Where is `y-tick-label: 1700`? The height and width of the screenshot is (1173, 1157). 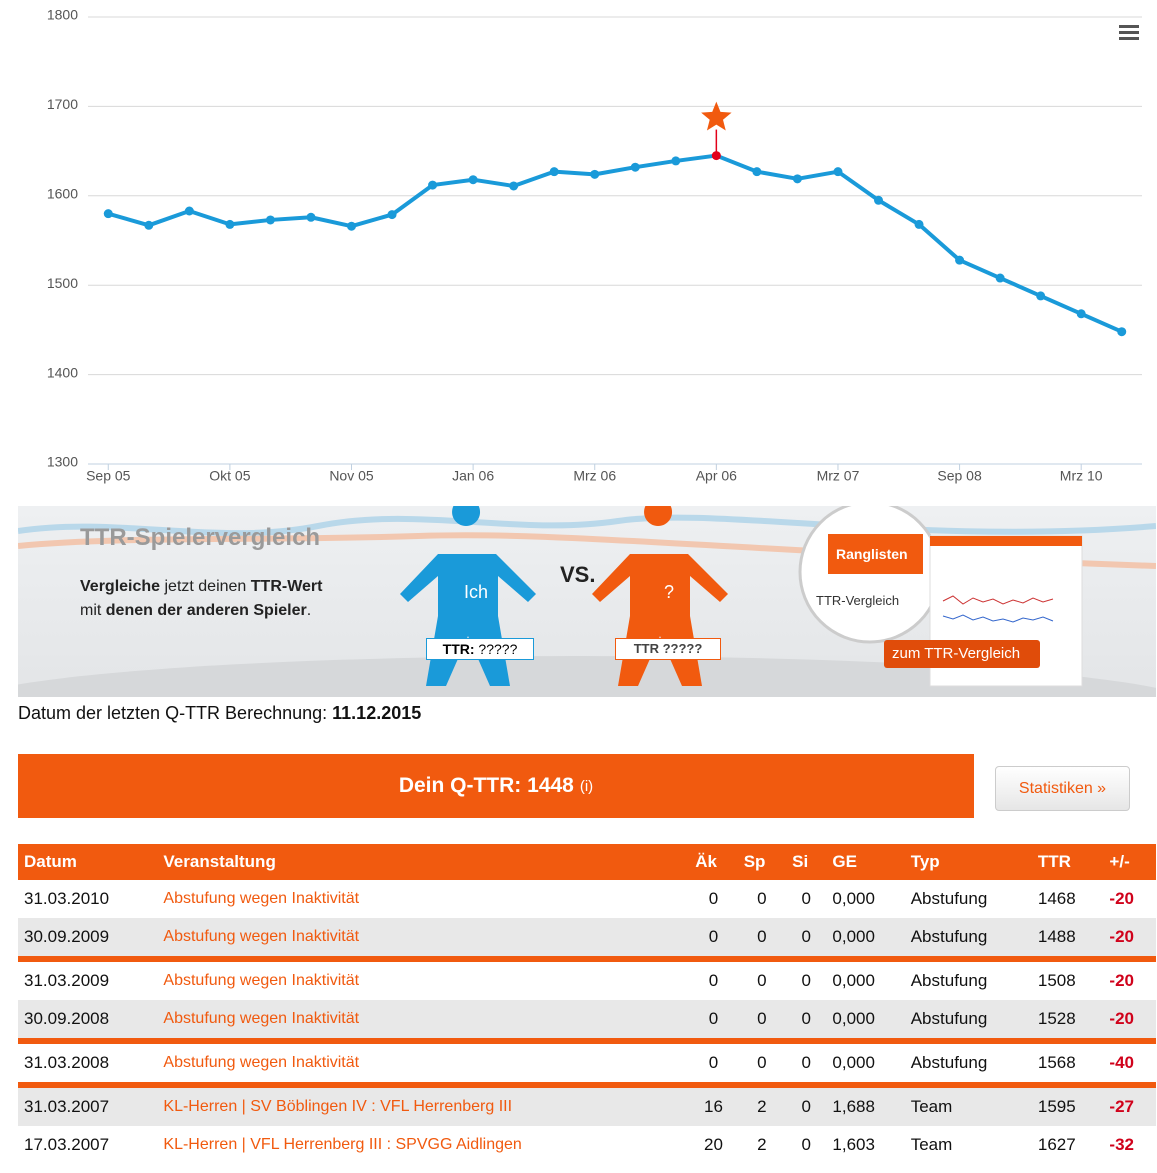
y-tick-label: 1700 is located at coordinates (62, 104).